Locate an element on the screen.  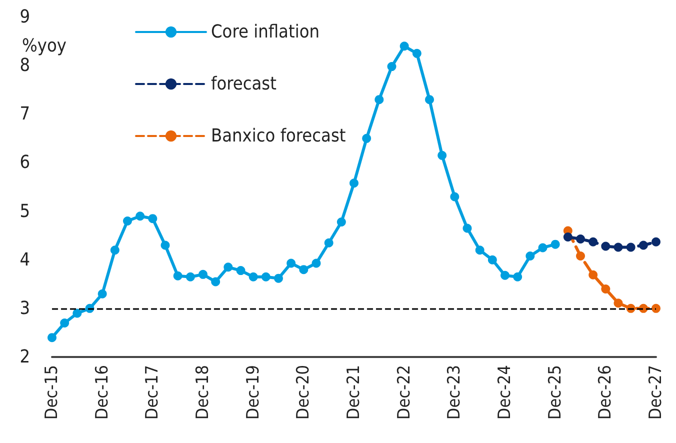
y-tick-label: 2 is located at coordinates (25, 357).